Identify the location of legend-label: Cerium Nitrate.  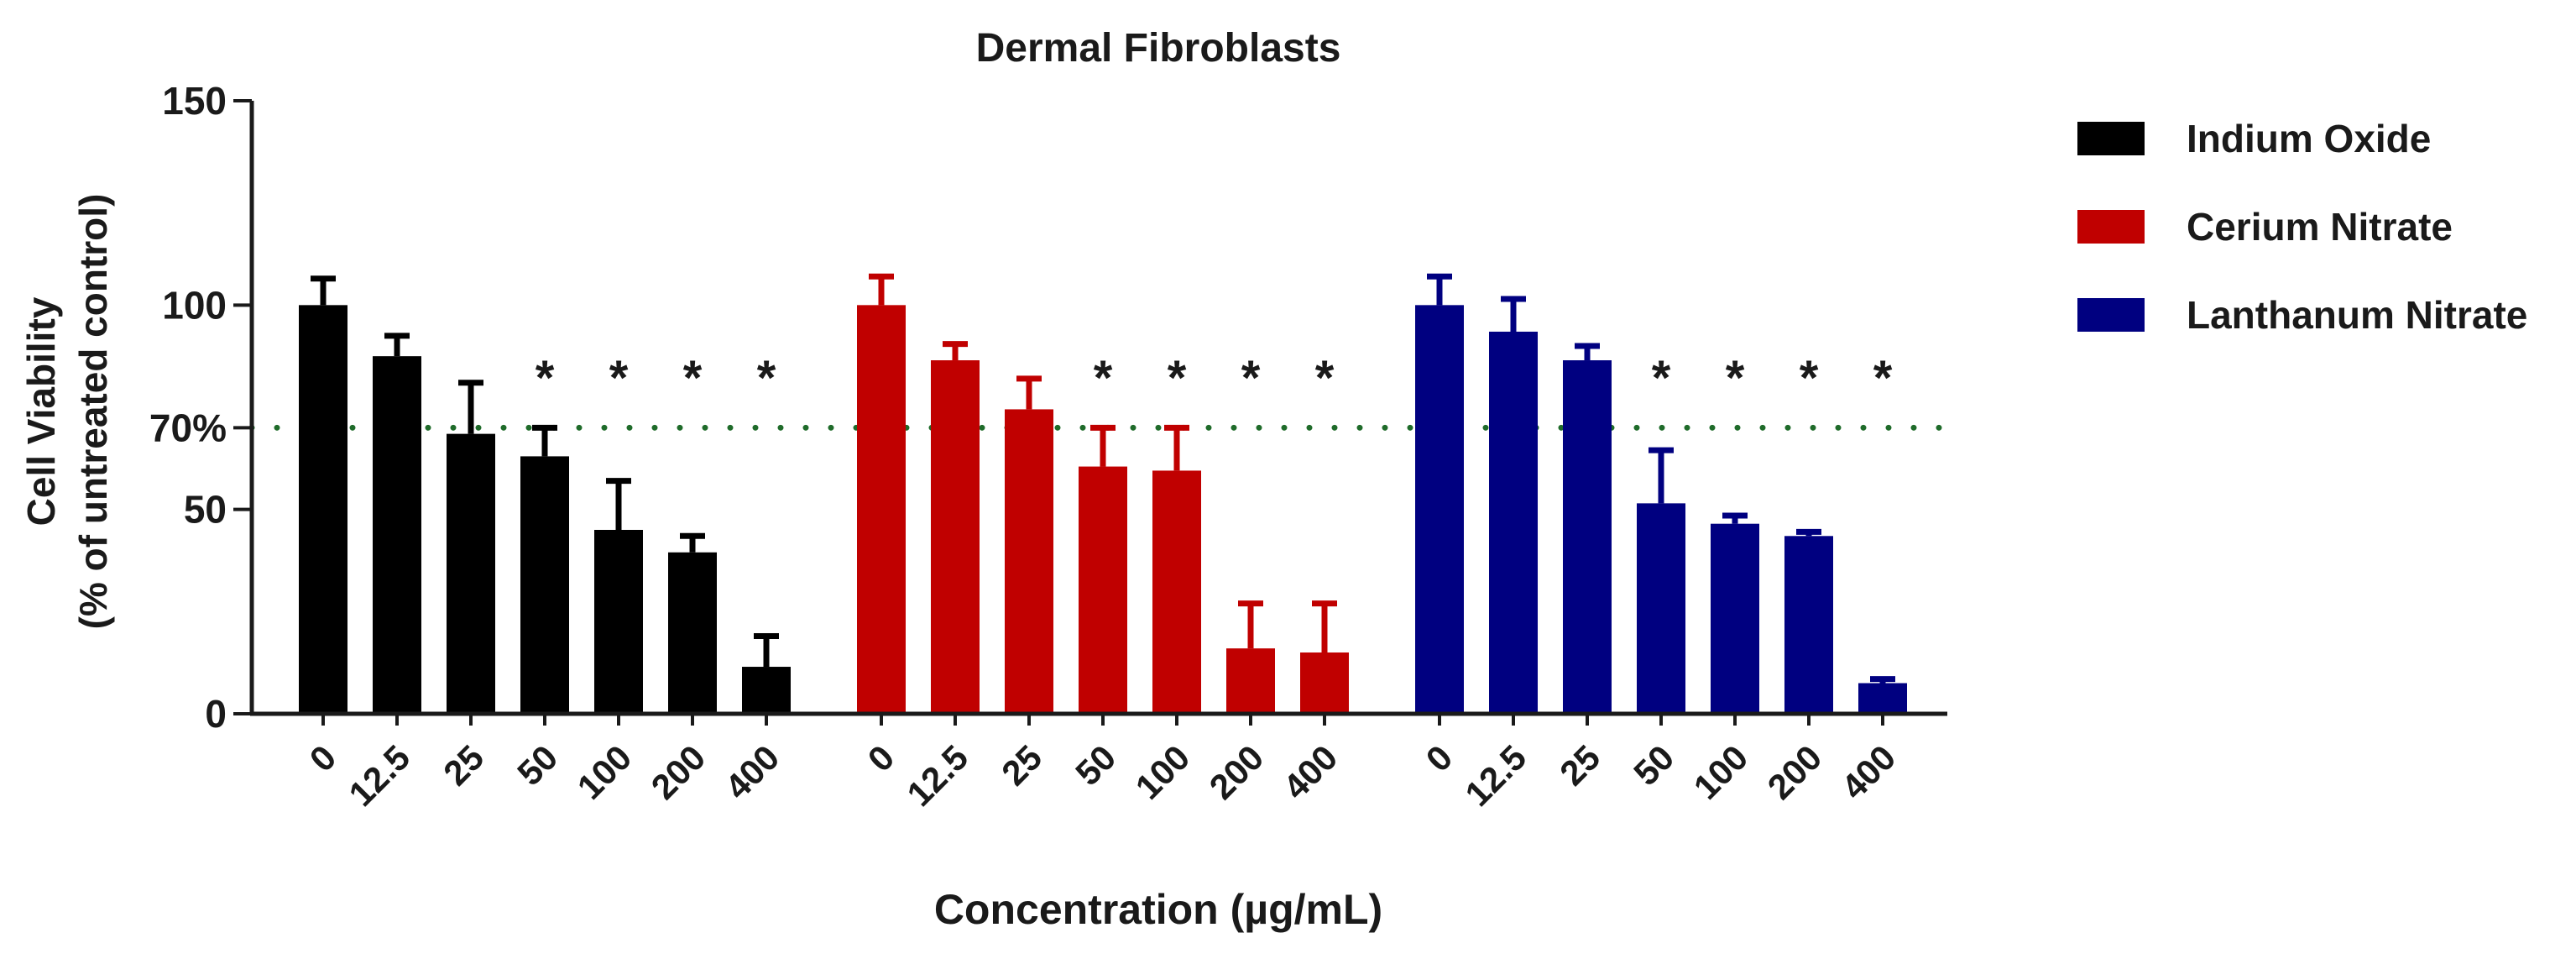
(2320, 227).